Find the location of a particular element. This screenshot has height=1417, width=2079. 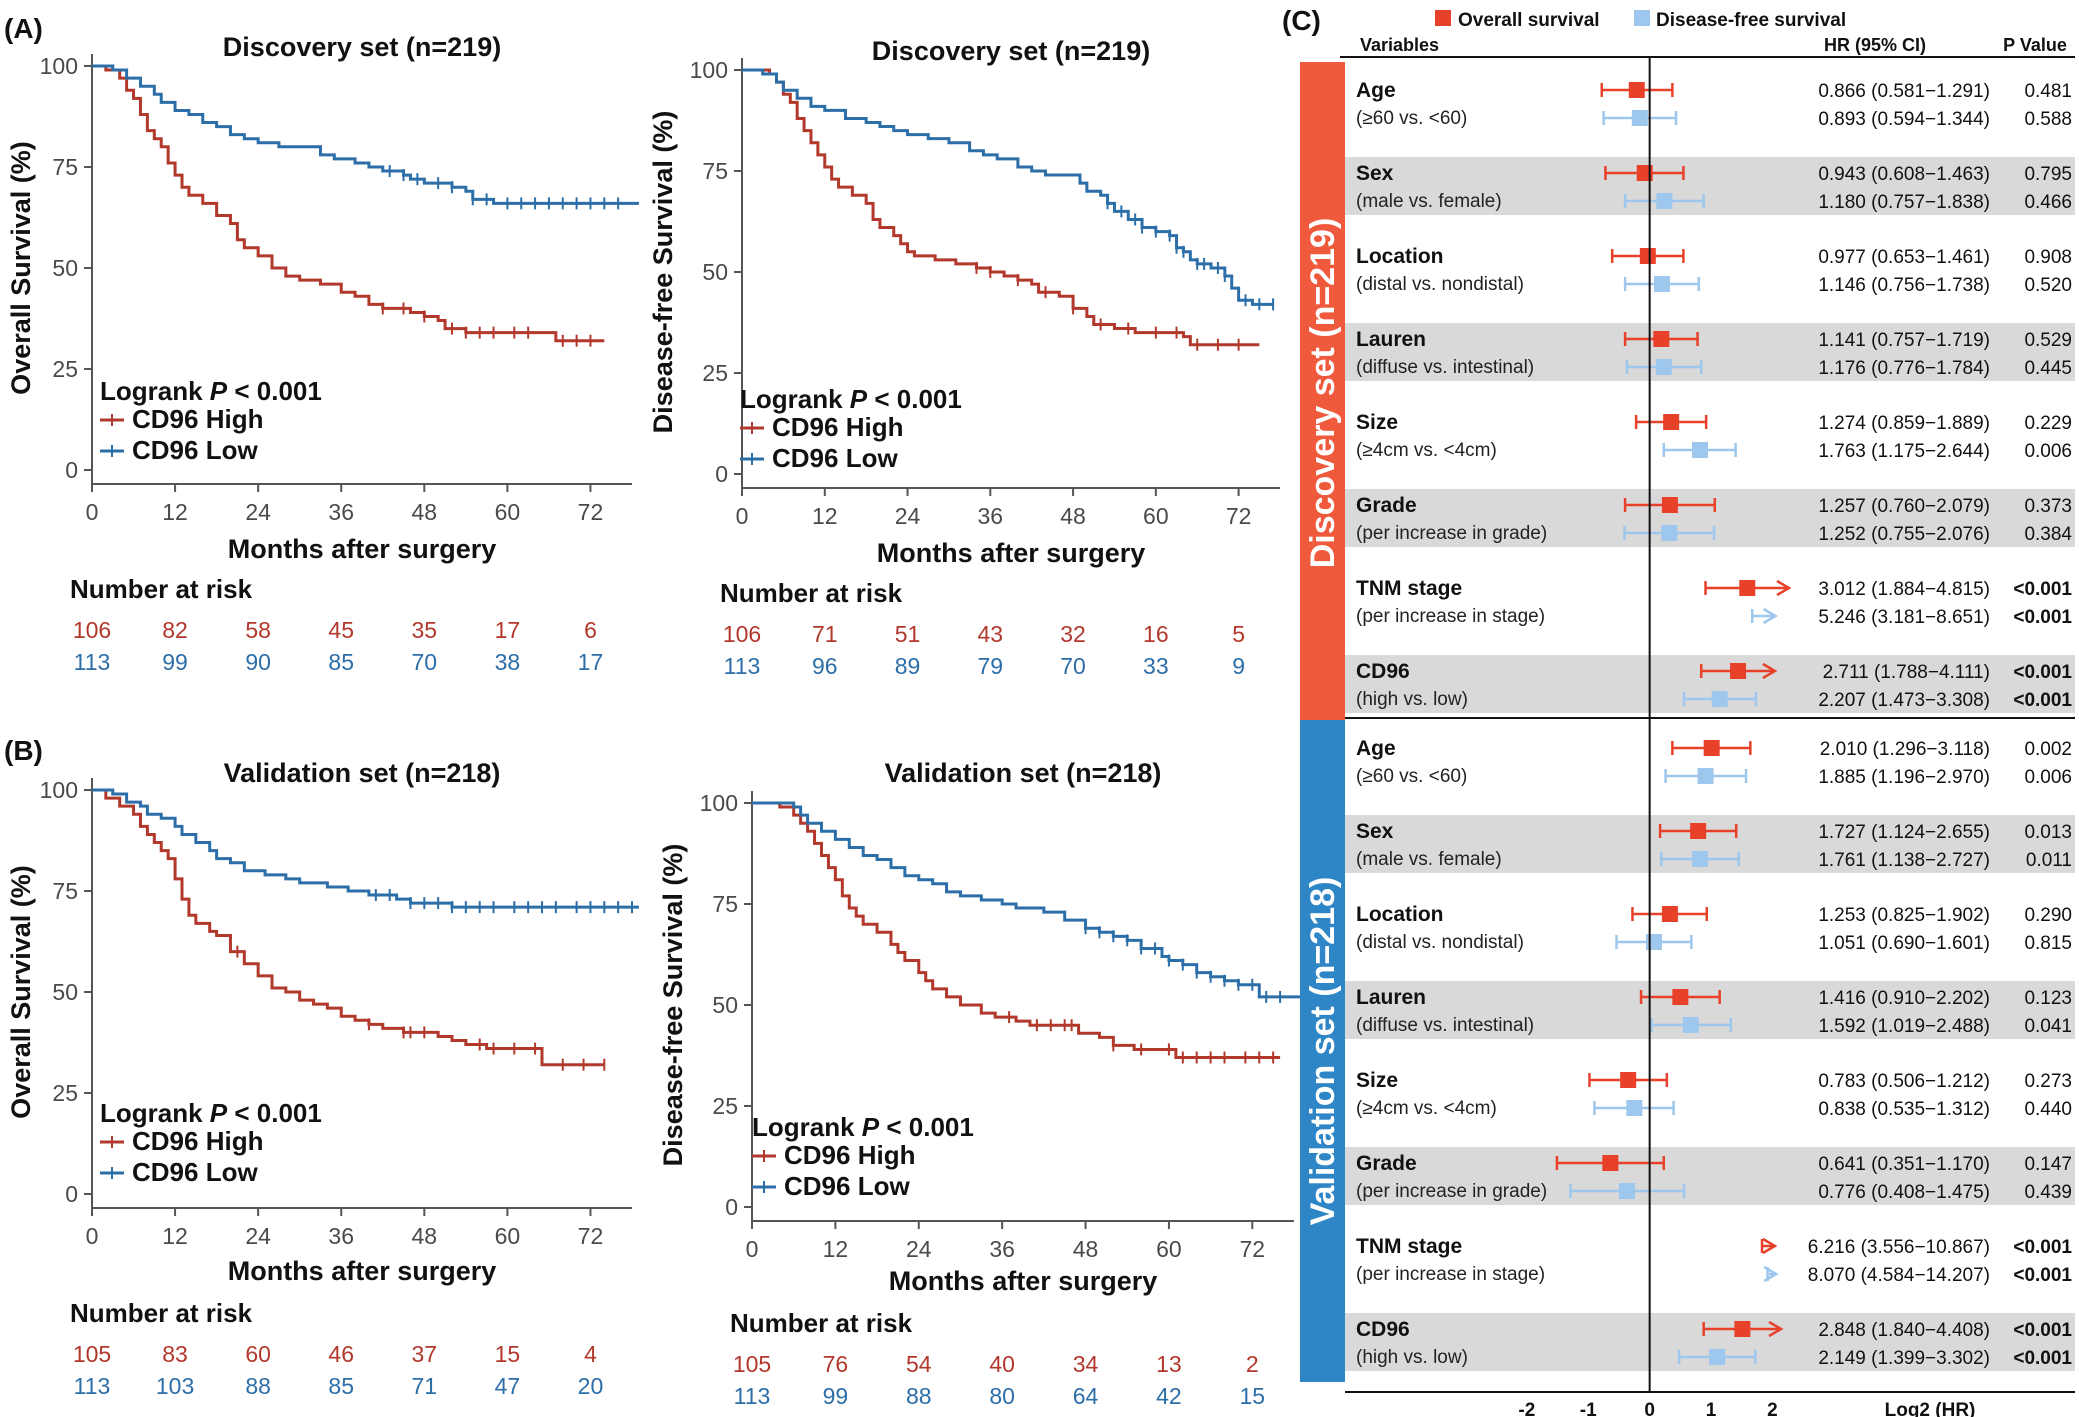

variable-name: Sex is located at coordinates (1375, 173).